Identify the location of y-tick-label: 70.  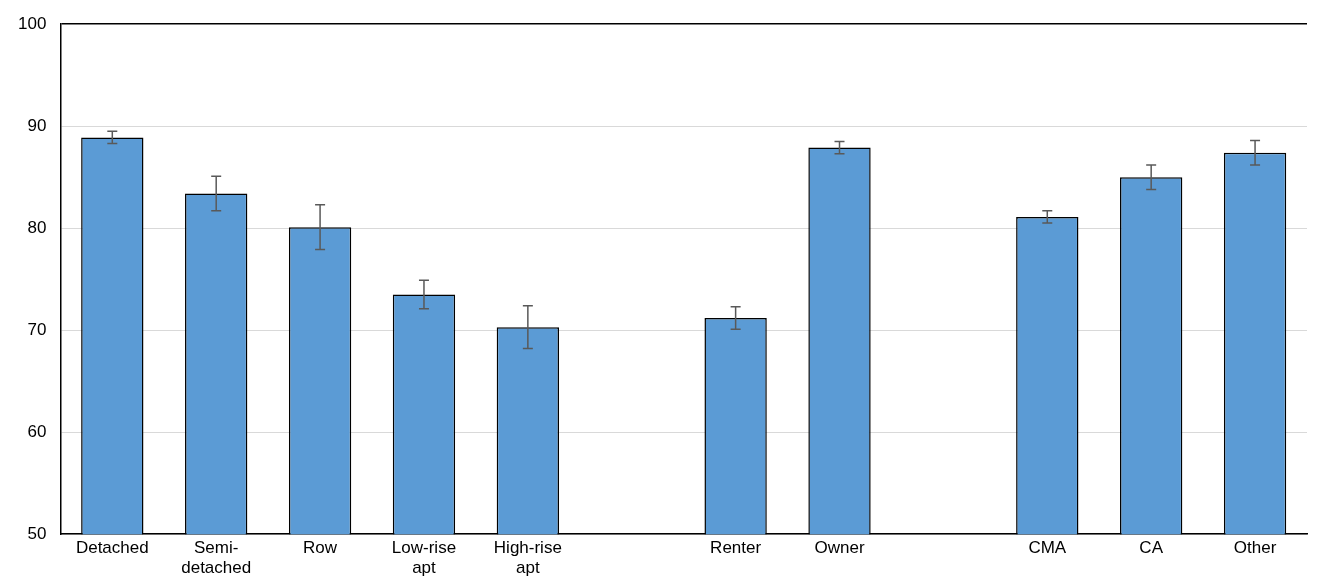
(37, 329).